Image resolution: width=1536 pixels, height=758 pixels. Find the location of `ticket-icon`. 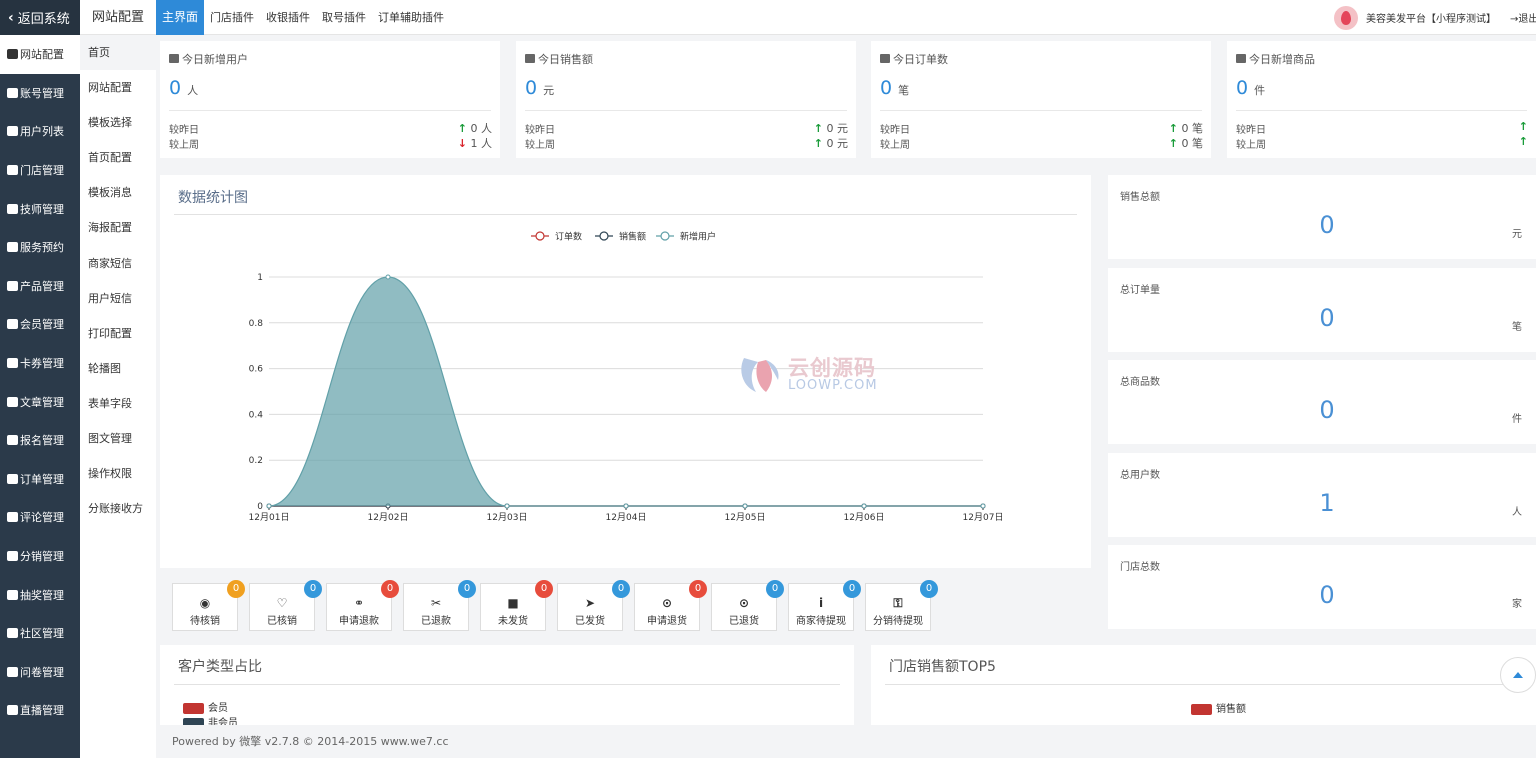

ticket-icon is located at coordinates (12, 363).